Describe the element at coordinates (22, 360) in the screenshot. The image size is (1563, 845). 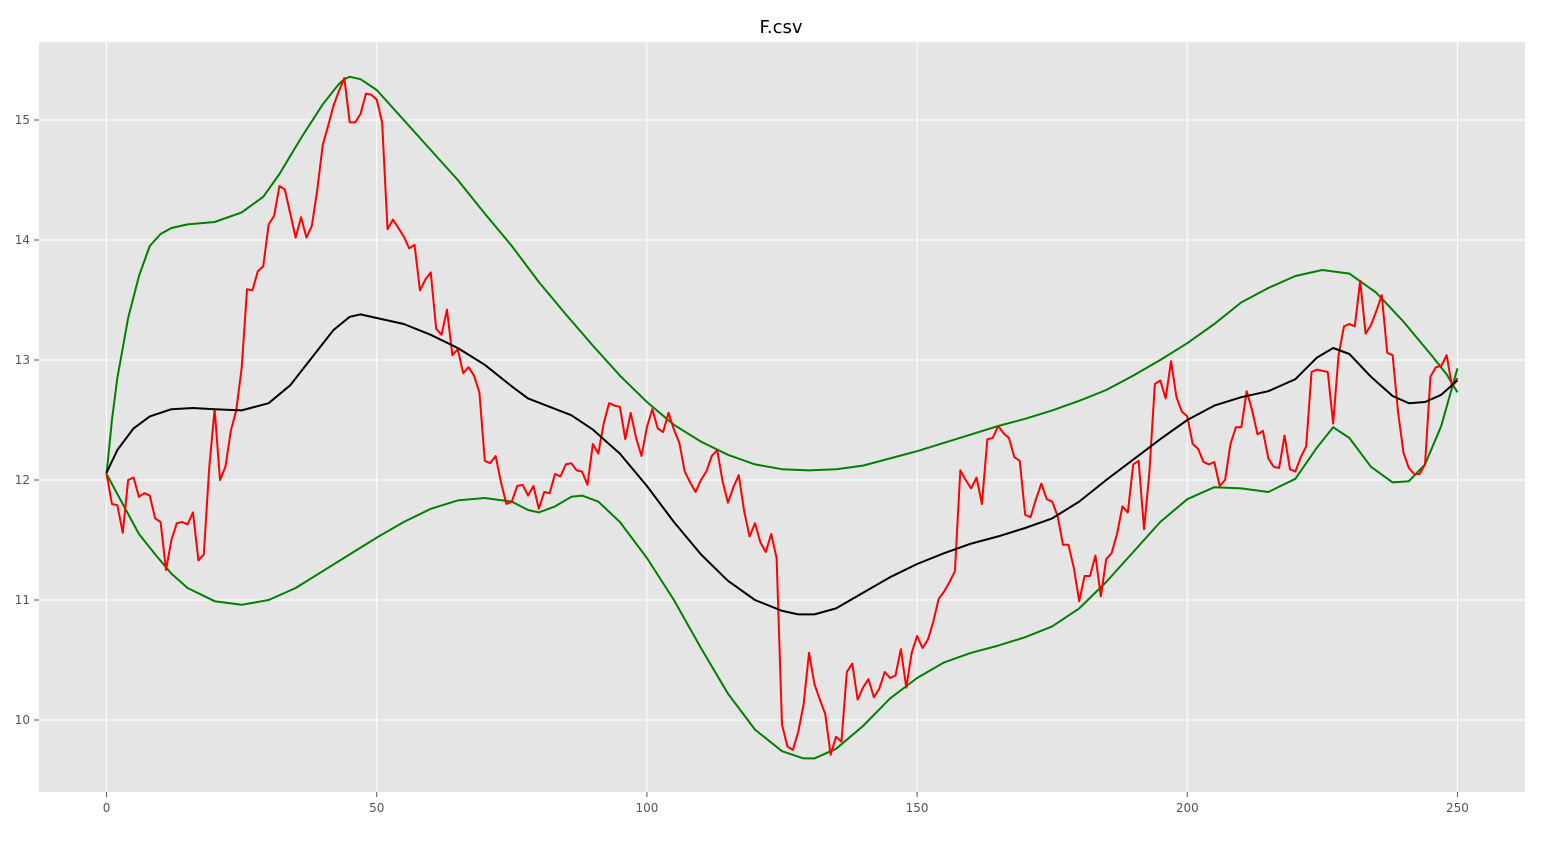
I see `y-tick-label: 13` at that location.